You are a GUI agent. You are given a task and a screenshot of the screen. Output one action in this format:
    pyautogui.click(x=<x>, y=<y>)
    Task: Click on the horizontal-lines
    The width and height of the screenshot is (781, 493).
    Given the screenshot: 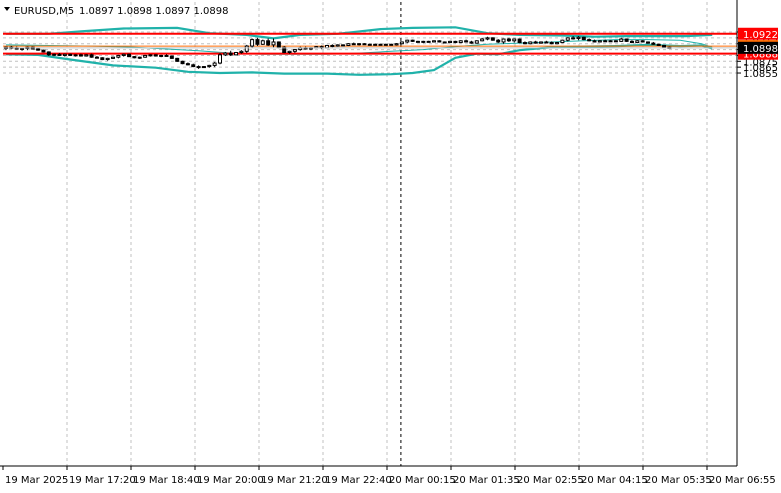 What is the action you would take?
    pyautogui.click(x=370, y=43)
    